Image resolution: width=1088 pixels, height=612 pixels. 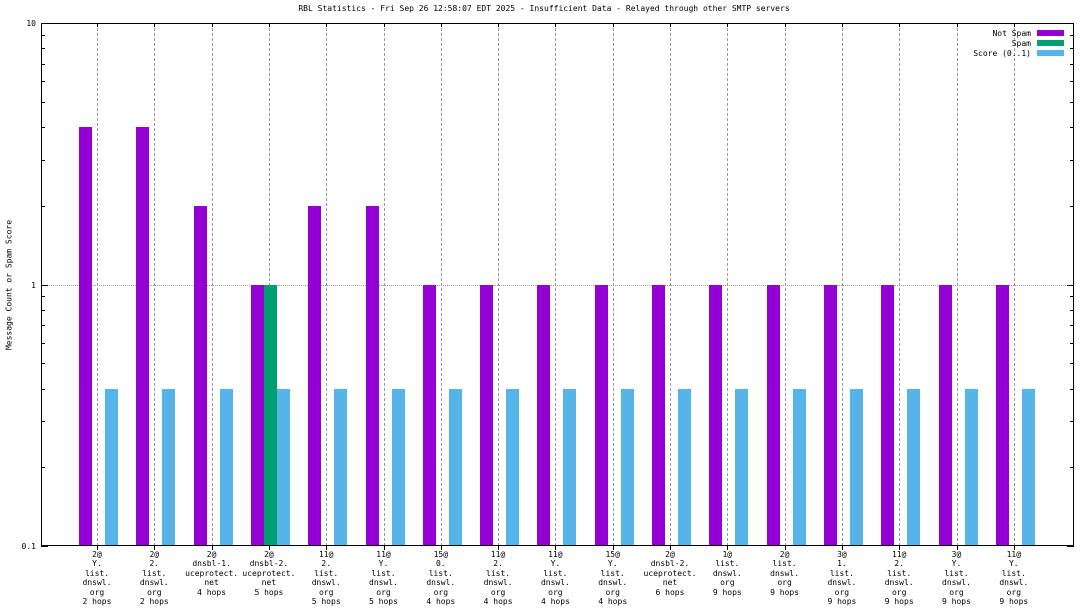 What do you see at coordinates (326, 578) in the screenshot?
I see `x-category-label: 11@ 2. list. dnswl. org 5 hops` at bounding box center [326, 578].